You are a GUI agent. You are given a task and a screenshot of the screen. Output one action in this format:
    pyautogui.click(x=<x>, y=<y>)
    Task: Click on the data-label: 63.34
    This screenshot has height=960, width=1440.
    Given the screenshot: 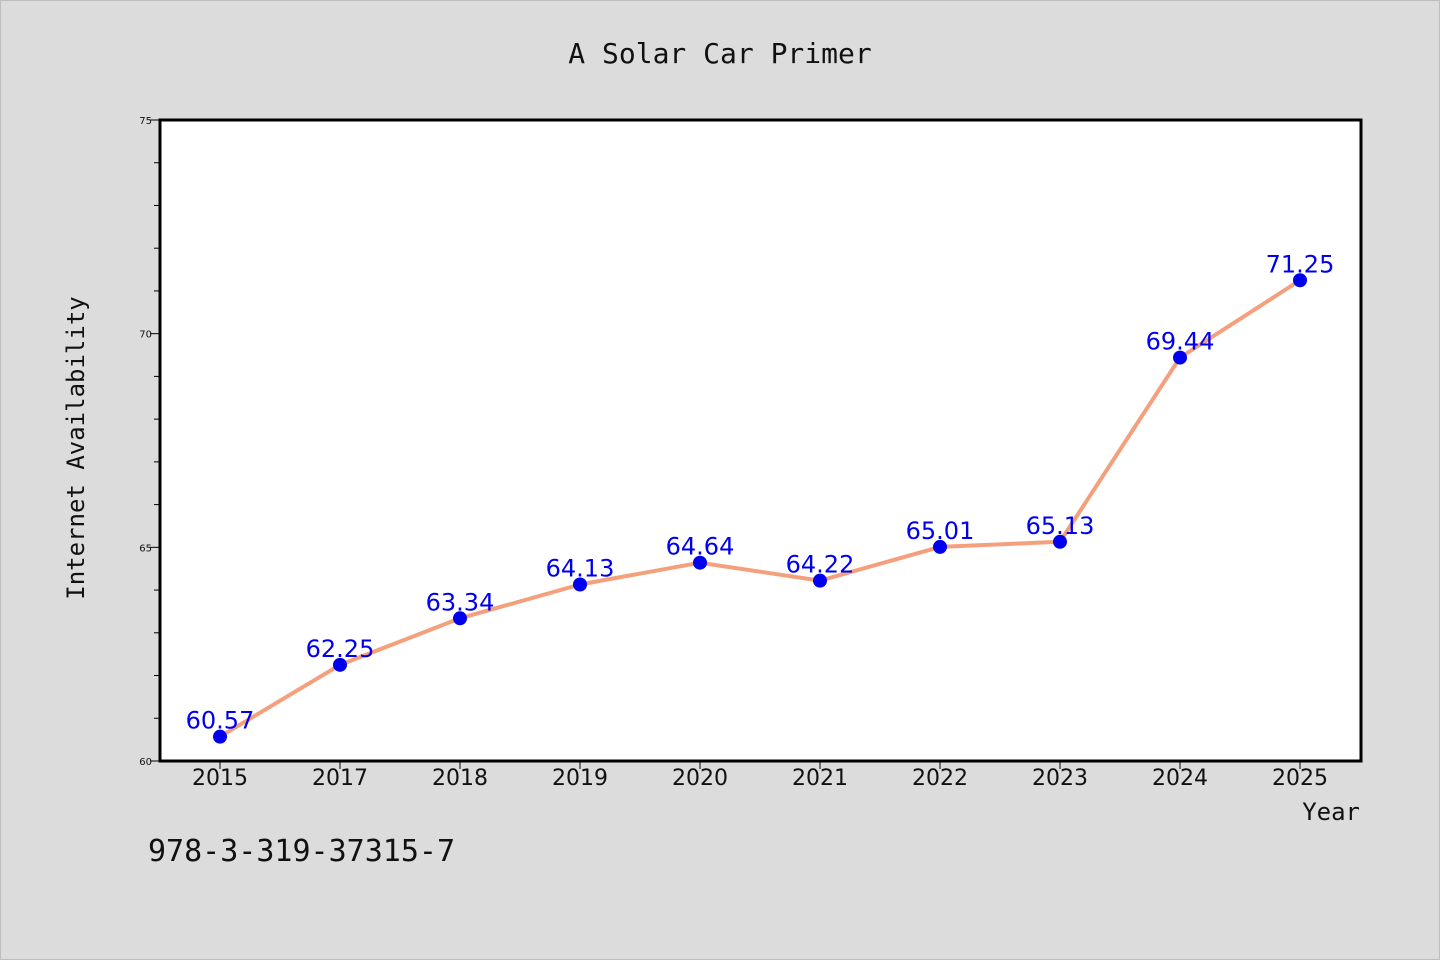 What is the action you would take?
    pyautogui.click(x=460, y=602)
    